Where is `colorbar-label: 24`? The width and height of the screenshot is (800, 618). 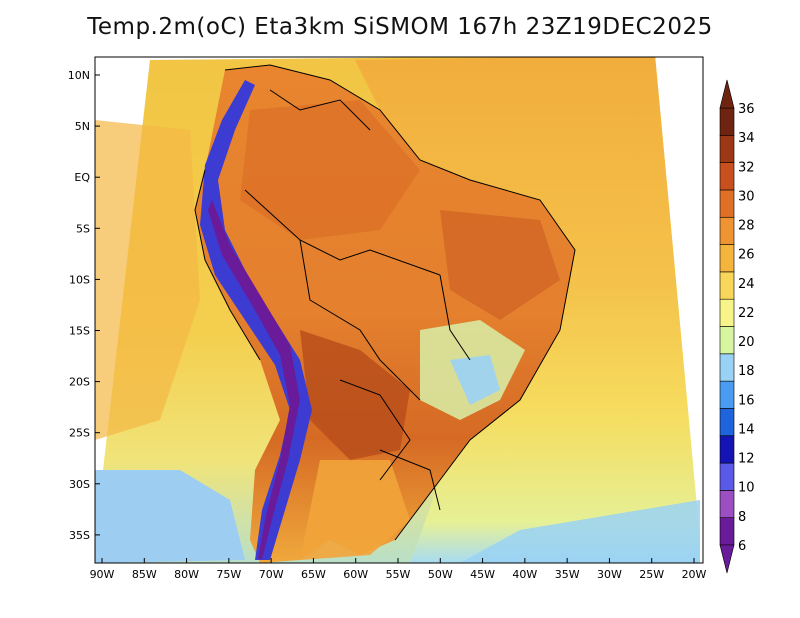 colorbar-label: 24 is located at coordinates (746, 284).